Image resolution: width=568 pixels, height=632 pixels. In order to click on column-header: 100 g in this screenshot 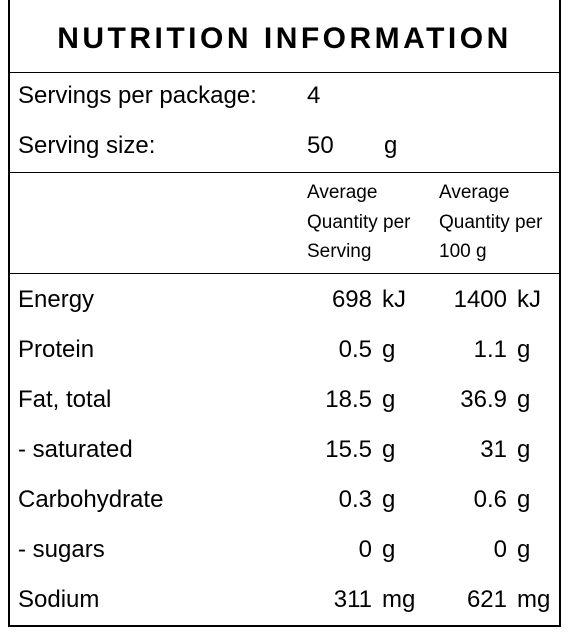, I will do `click(463, 251)`.